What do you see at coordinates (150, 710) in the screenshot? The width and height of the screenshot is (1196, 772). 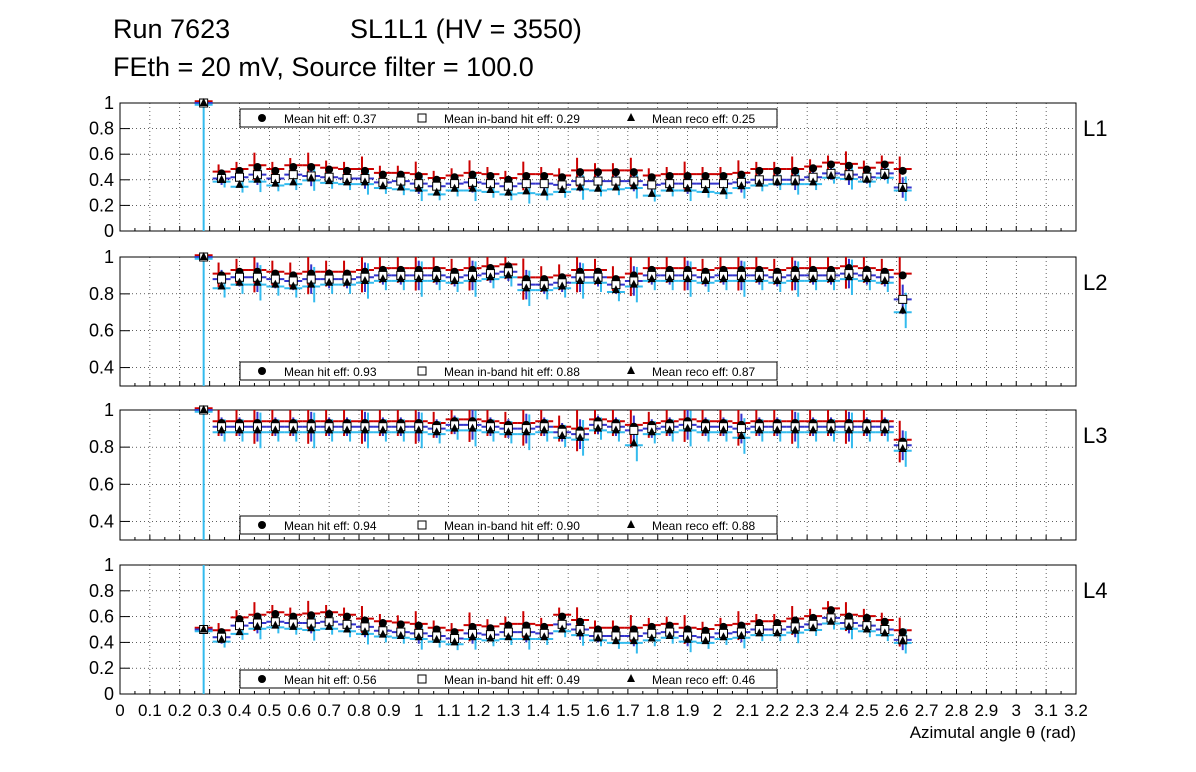 I see `x-tick-label: 0.1` at bounding box center [150, 710].